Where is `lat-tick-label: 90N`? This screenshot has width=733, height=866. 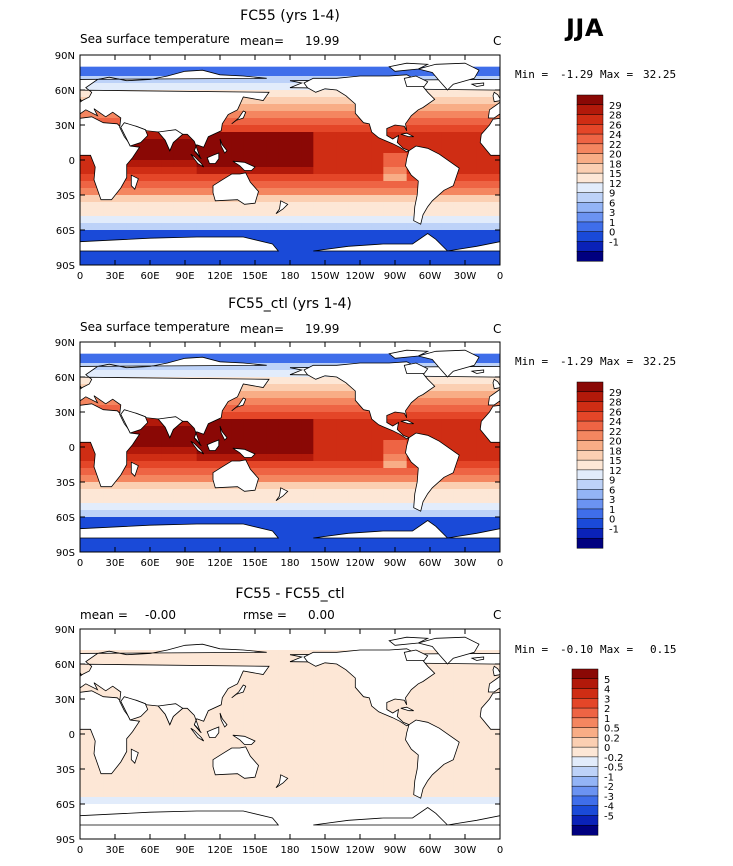 lat-tick-label: 90N is located at coordinates (65, 343).